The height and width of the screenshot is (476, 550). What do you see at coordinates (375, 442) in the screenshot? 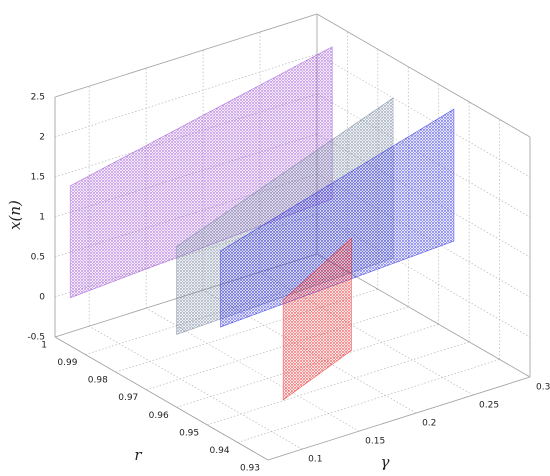
I see `x-tick-label: 0.15` at bounding box center [375, 442].